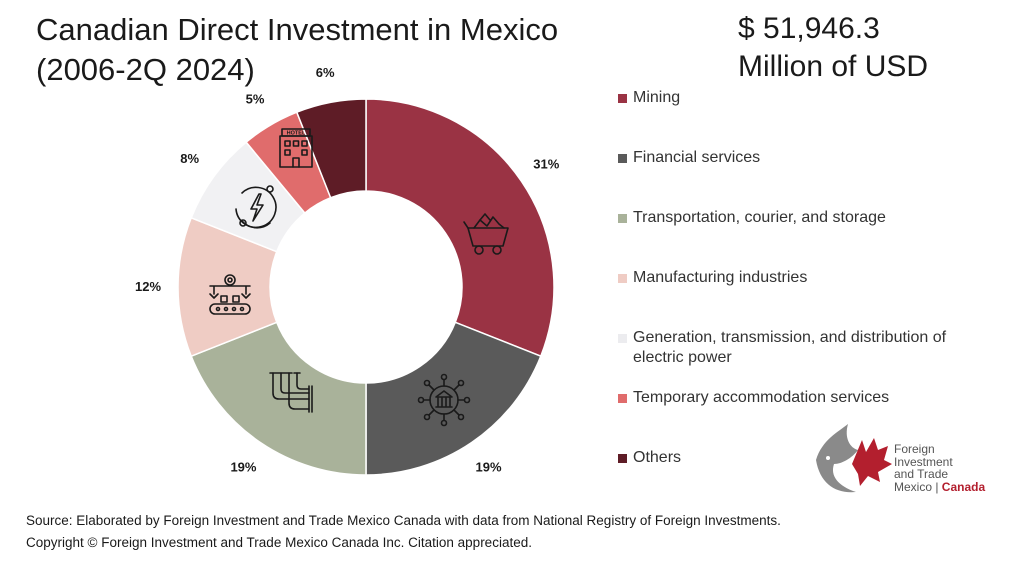 The image size is (1024, 562). Describe the element at coordinates (761, 397) in the screenshot. I see `legend-label: Temporary accommodation services` at that location.